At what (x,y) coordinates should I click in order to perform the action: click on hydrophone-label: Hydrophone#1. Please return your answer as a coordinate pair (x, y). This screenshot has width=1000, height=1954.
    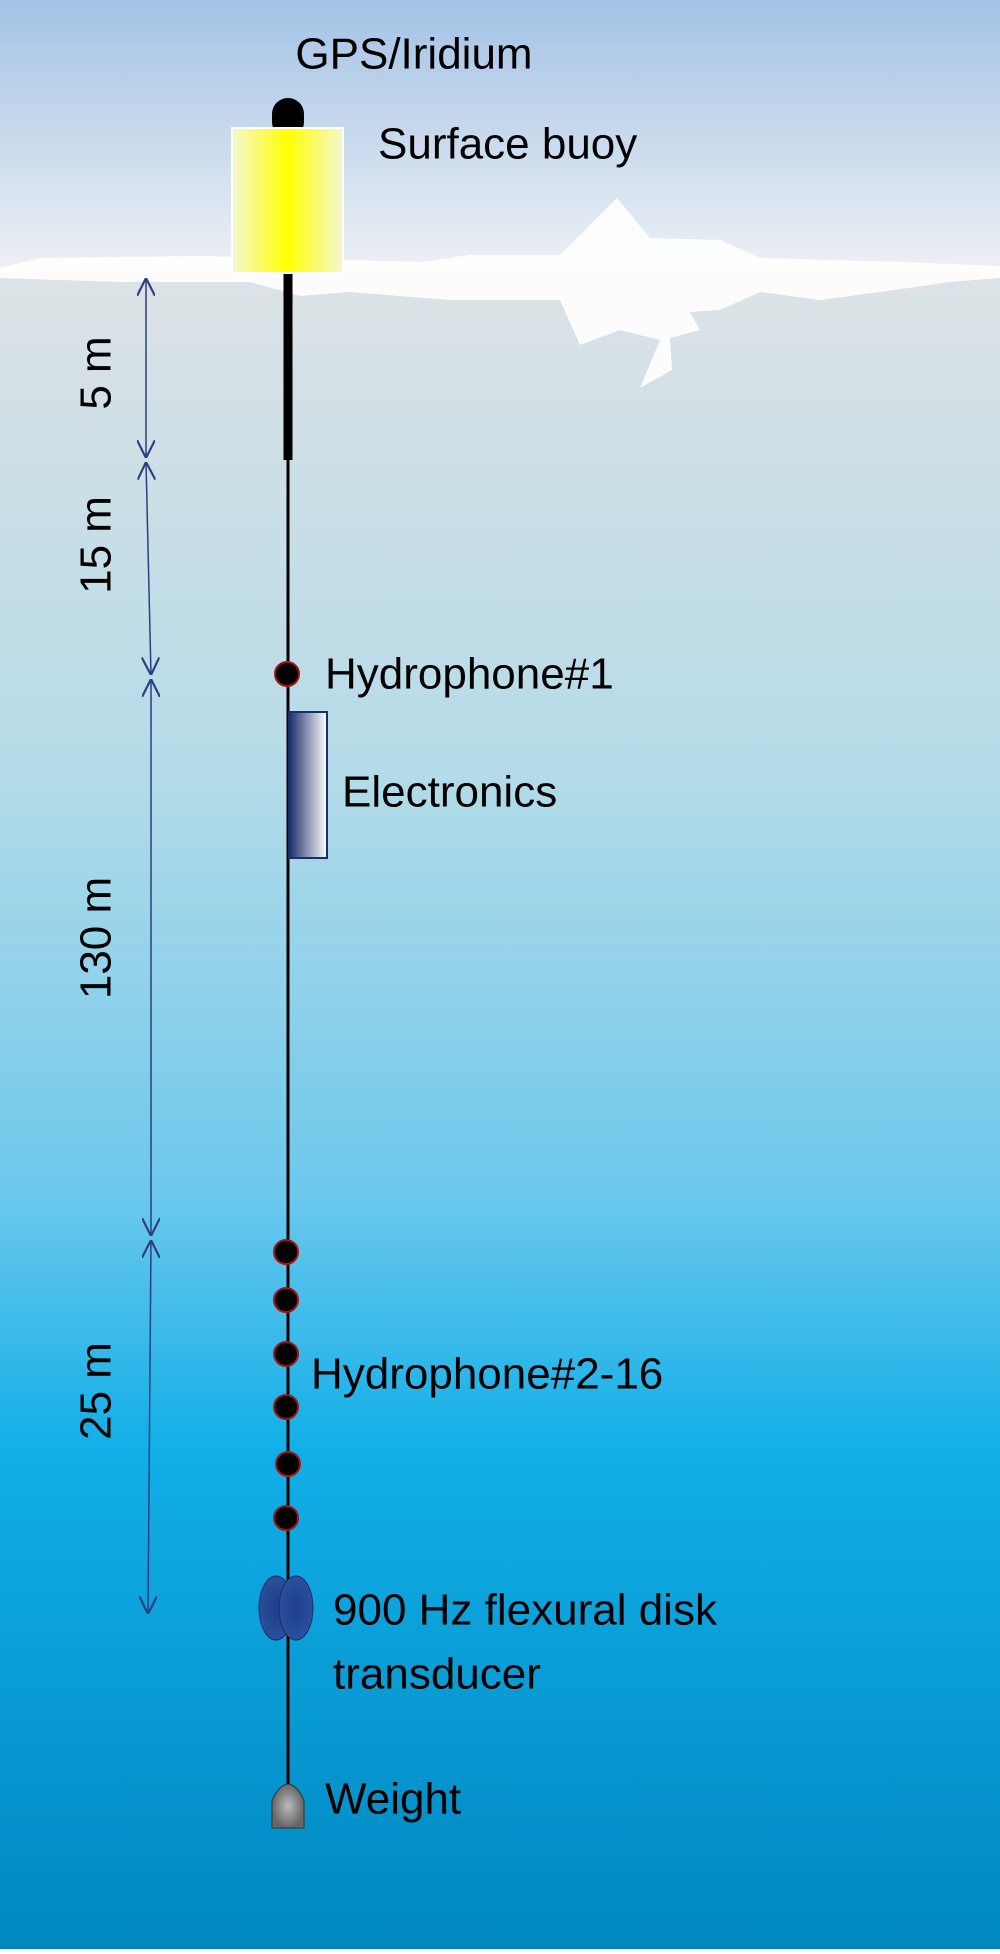
    Looking at the image, I should click on (469, 674).